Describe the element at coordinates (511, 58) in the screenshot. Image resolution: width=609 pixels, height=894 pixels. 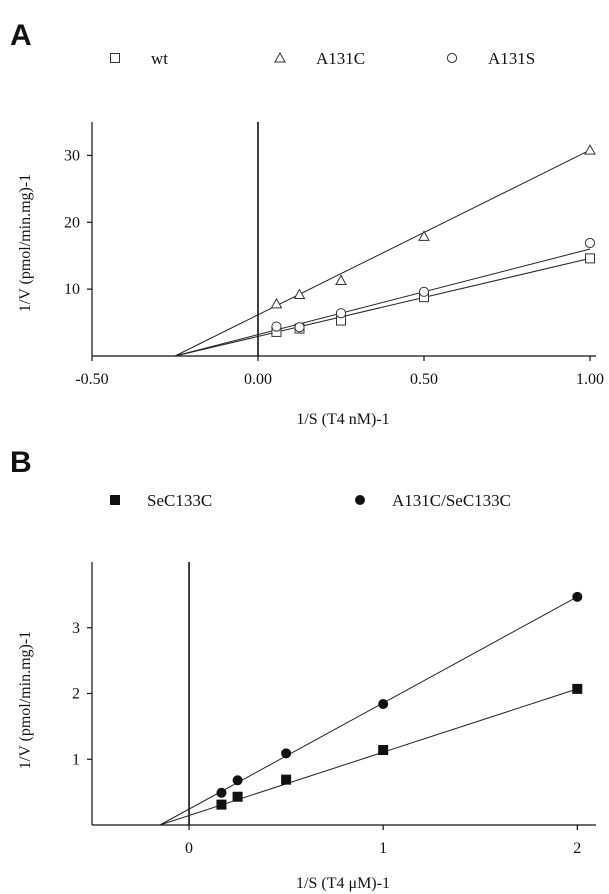
I see `panel-a-legend-a131s-label: A131S` at that location.